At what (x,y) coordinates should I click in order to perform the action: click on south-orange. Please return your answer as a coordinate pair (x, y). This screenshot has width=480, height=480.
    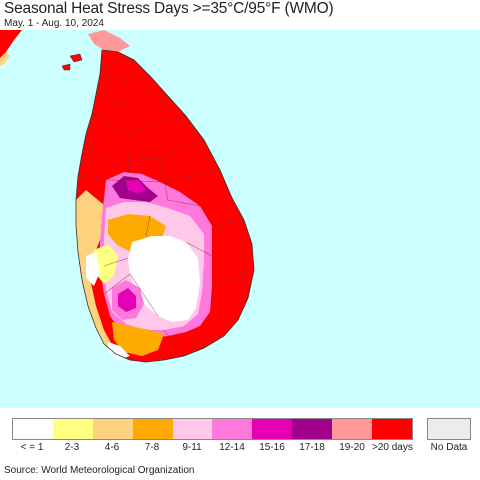
    Looking at the image, I should click on (138, 339).